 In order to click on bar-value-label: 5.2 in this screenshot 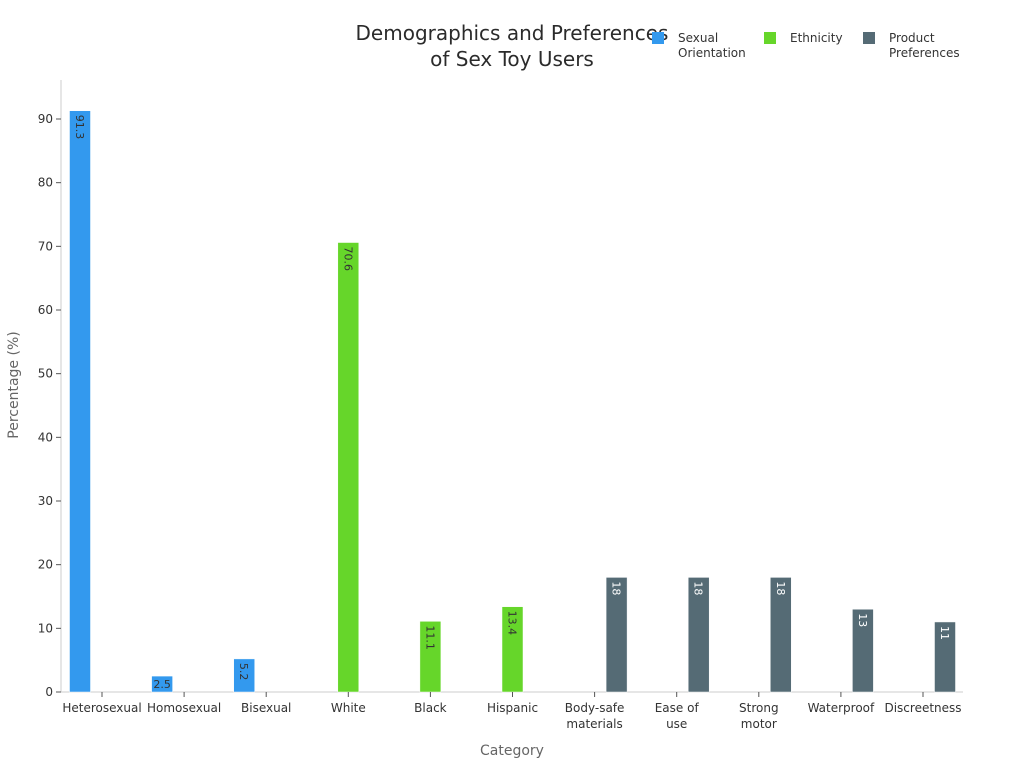, I will do `click(243, 672)`.